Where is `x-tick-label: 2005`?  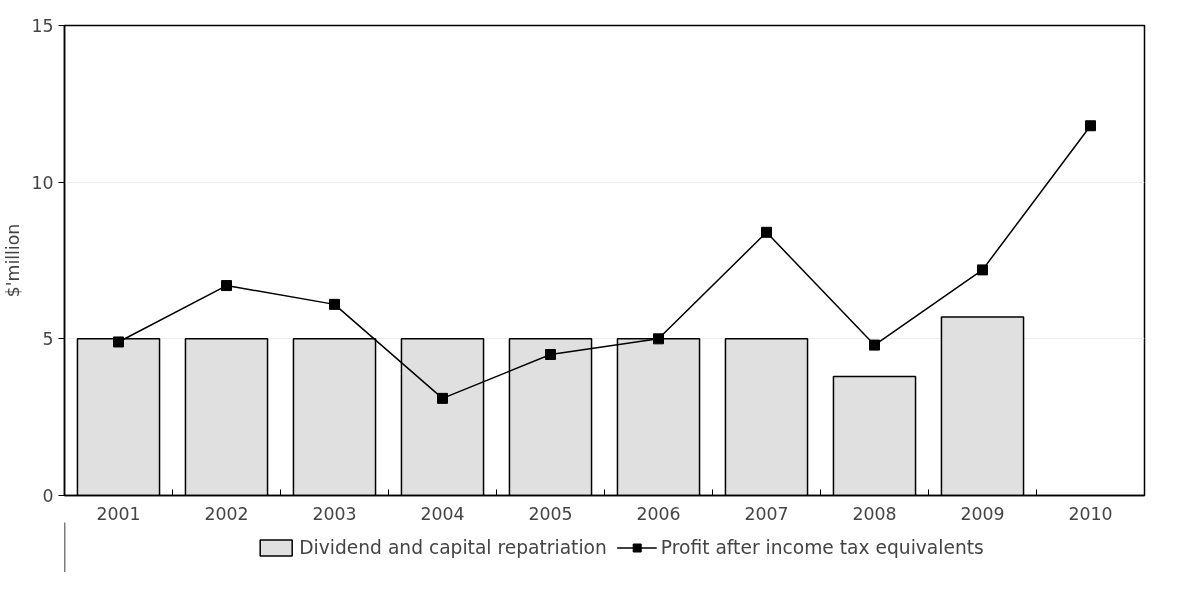
x-tick-label: 2005 is located at coordinates (550, 513).